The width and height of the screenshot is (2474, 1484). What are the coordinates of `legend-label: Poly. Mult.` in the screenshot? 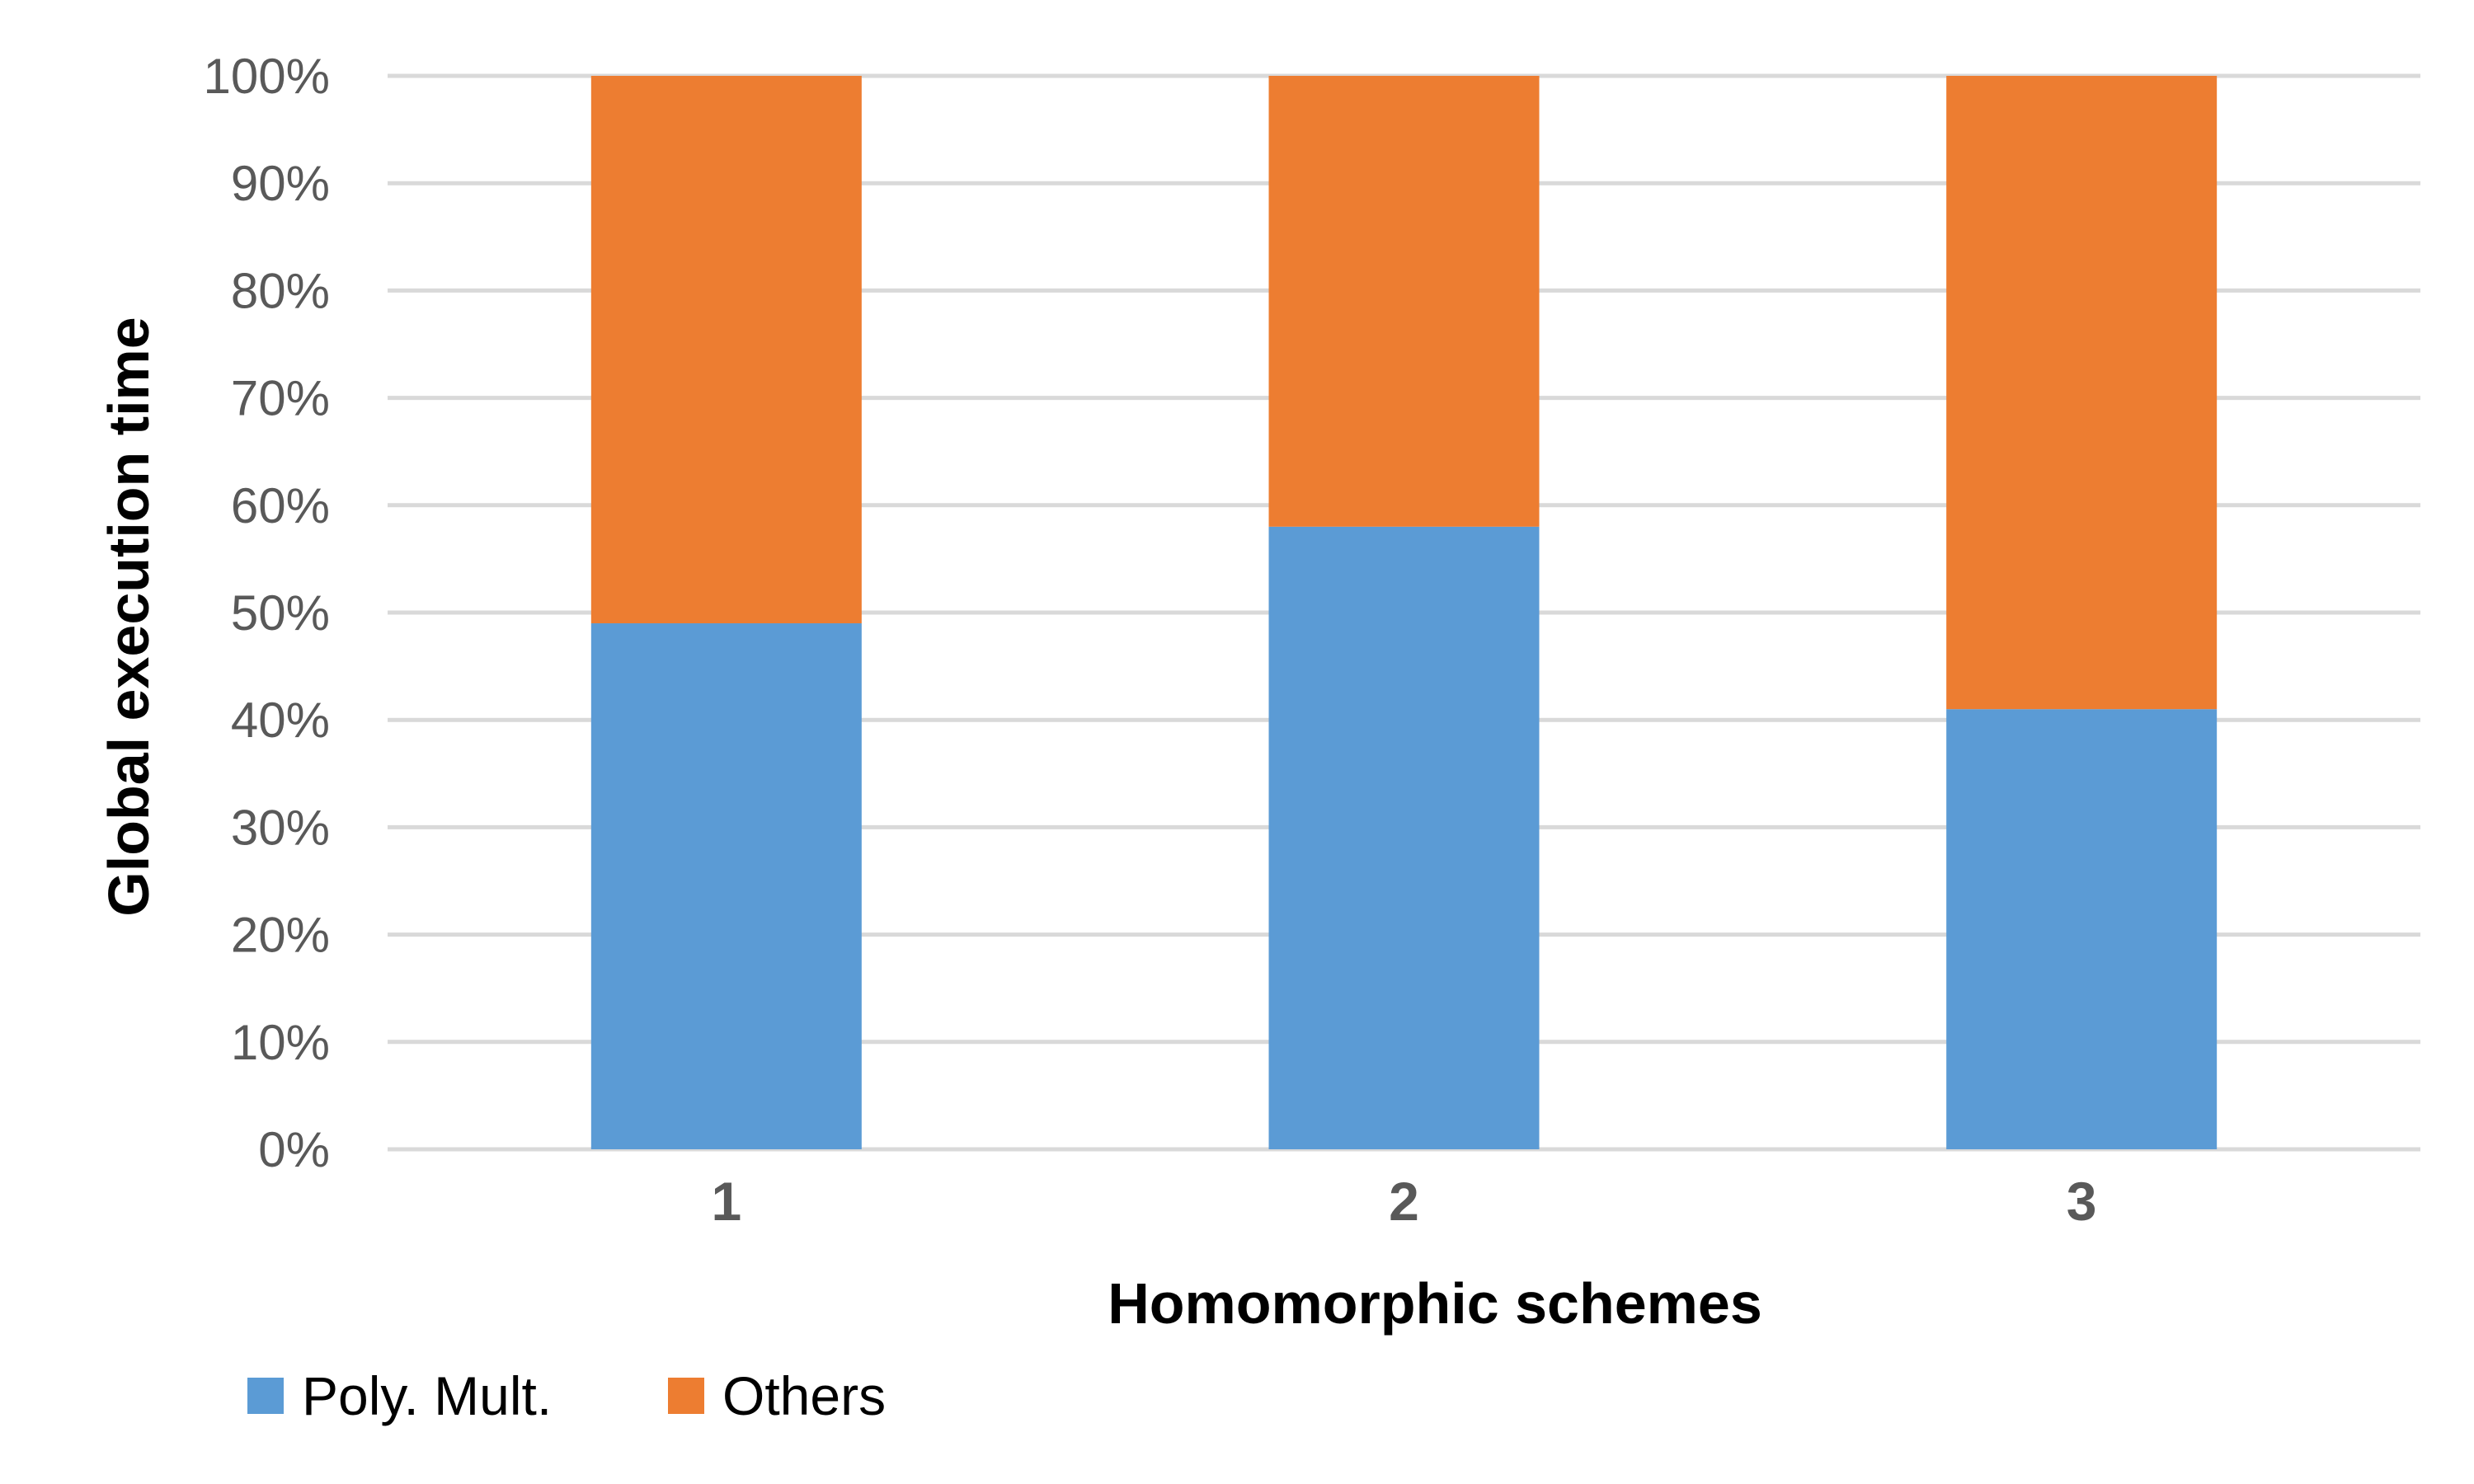 It's located at (427, 1395).